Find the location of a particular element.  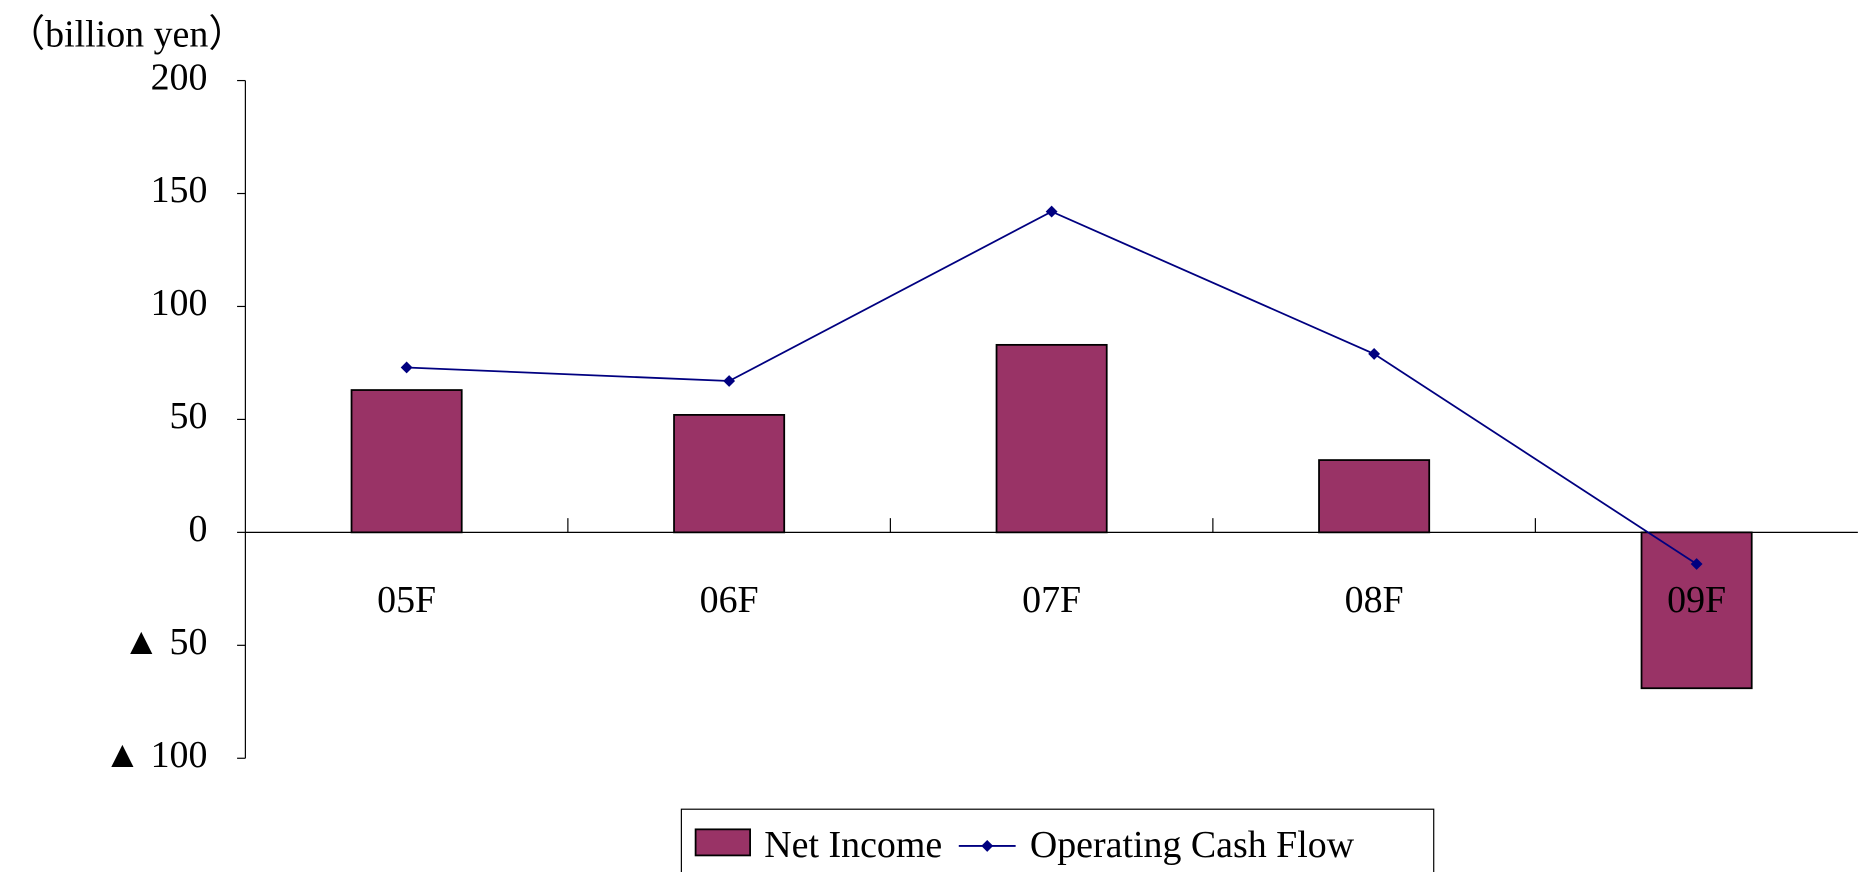

x-tick-label: 07F is located at coordinates (1051, 600).